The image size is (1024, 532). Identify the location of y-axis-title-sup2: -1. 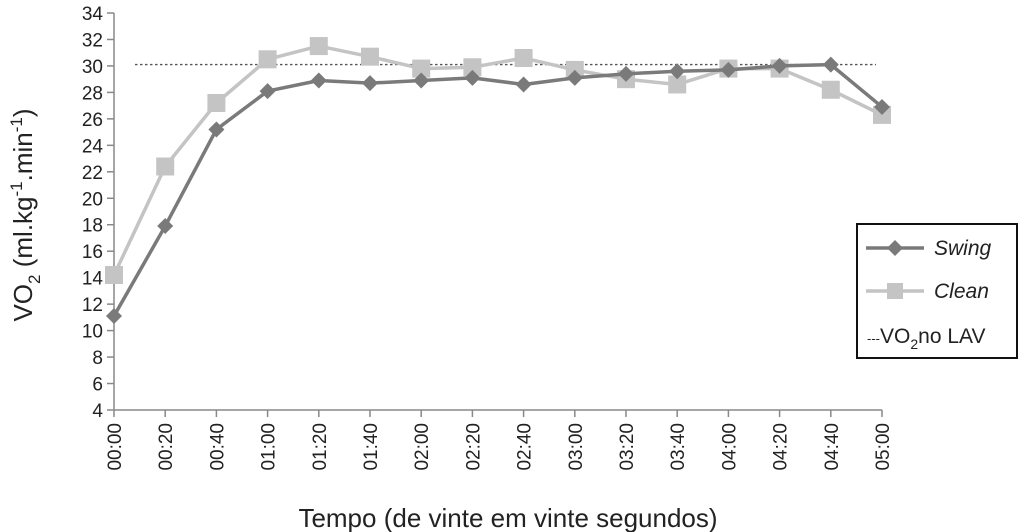
(16, 124).